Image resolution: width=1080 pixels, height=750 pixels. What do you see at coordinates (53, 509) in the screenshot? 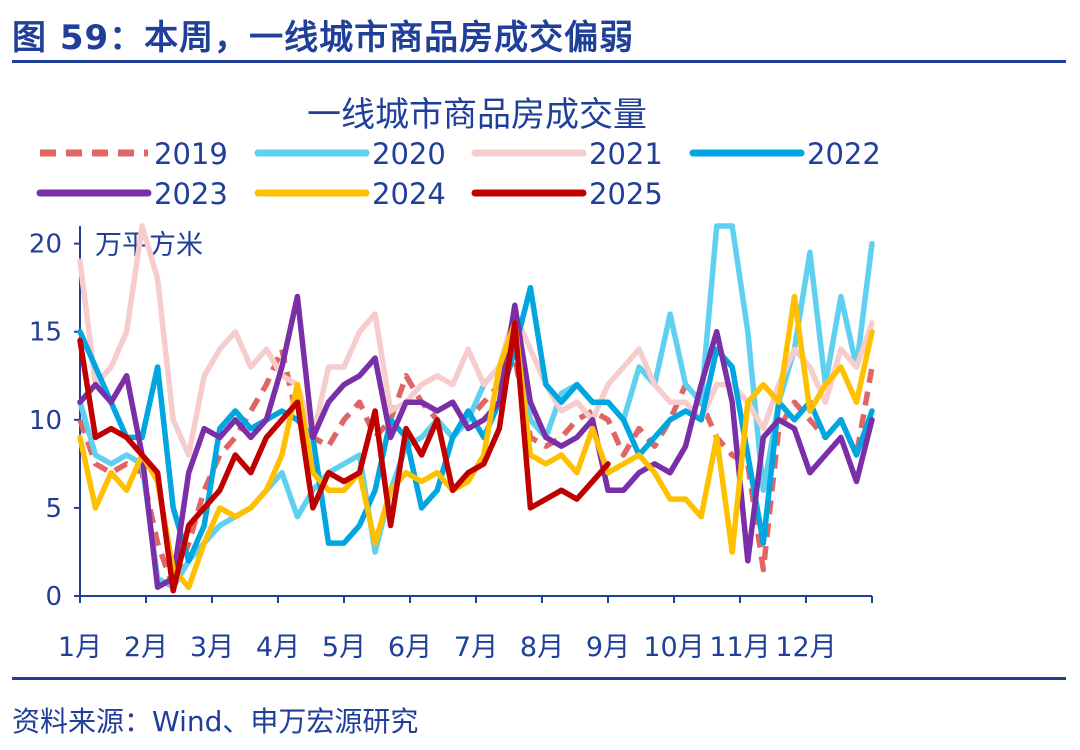
I see `y-tick-label: 5` at bounding box center [53, 509].